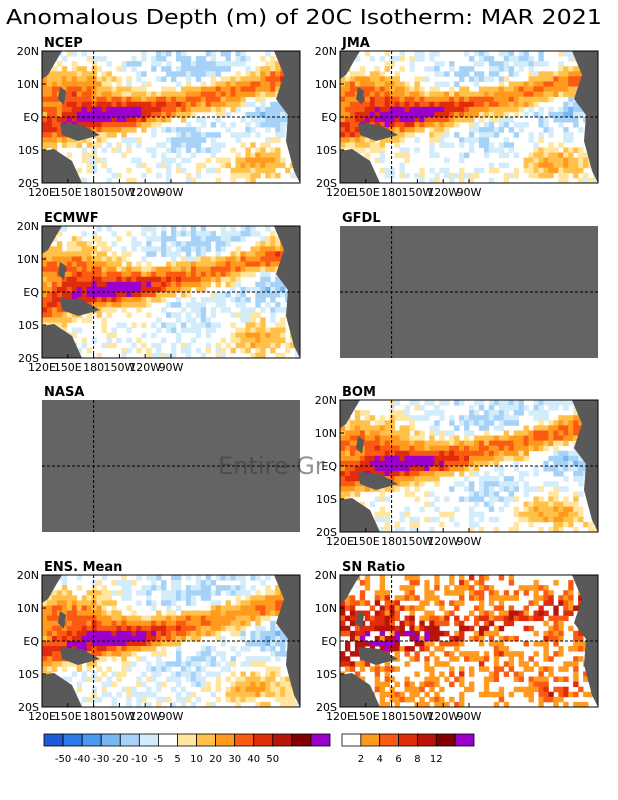 The height and width of the screenshot is (800, 618). What do you see at coordinates (42, 716) in the screenshot?
I see `lon-tick-label: 120E` at bounding box center [42, 716].